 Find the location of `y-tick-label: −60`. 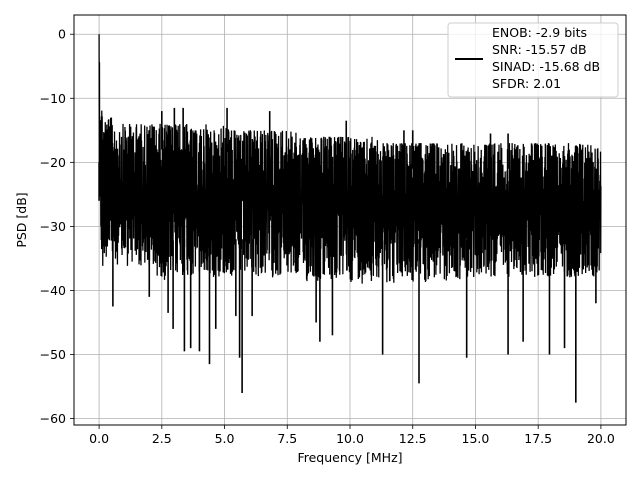

y-tick-label: −60 is located at coordinates (53, 418).